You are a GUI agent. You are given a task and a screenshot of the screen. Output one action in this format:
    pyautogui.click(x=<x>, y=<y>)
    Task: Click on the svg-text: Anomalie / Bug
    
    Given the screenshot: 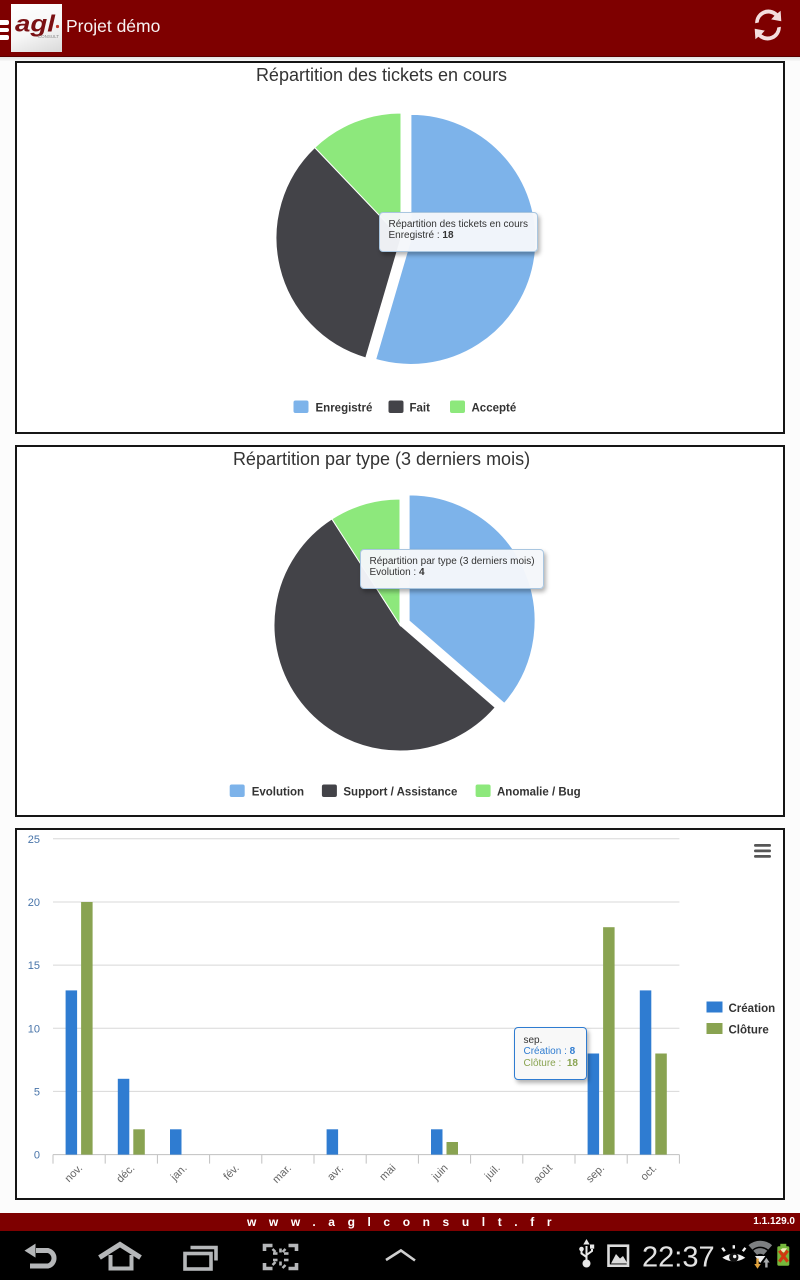 What is the action you would take?
    pyautogui.click(x=539, y=793)
    